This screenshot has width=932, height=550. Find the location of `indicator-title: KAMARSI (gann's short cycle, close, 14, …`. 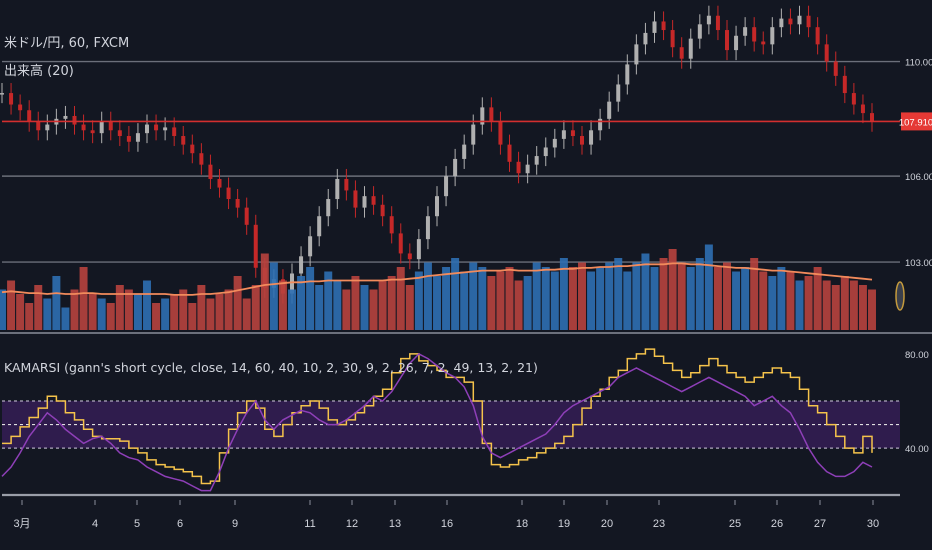

indicator-title: KAMARSI (gann's short cycle, close, 14, … is located at coordinates (271, 367).